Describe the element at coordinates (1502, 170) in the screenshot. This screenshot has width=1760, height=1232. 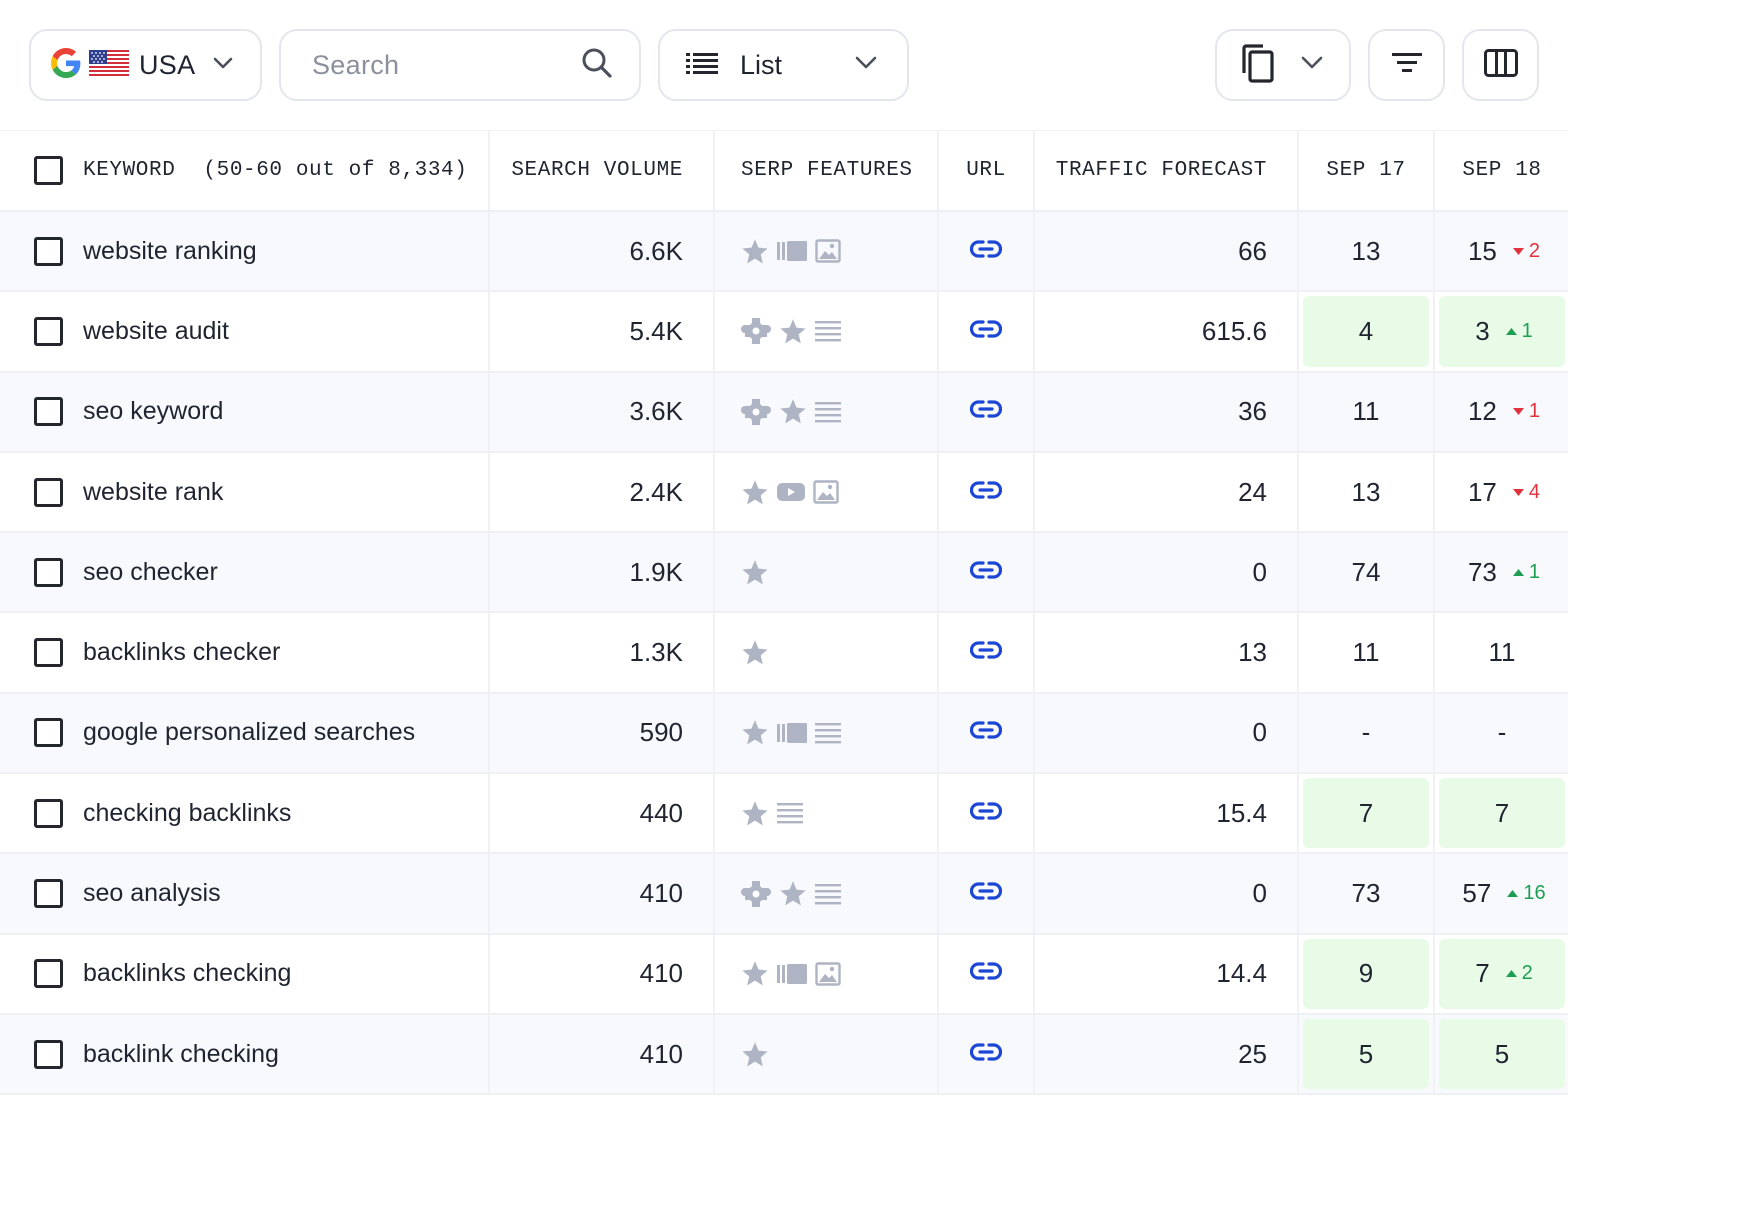
I see `sep18-header: SEP 18` at that location.